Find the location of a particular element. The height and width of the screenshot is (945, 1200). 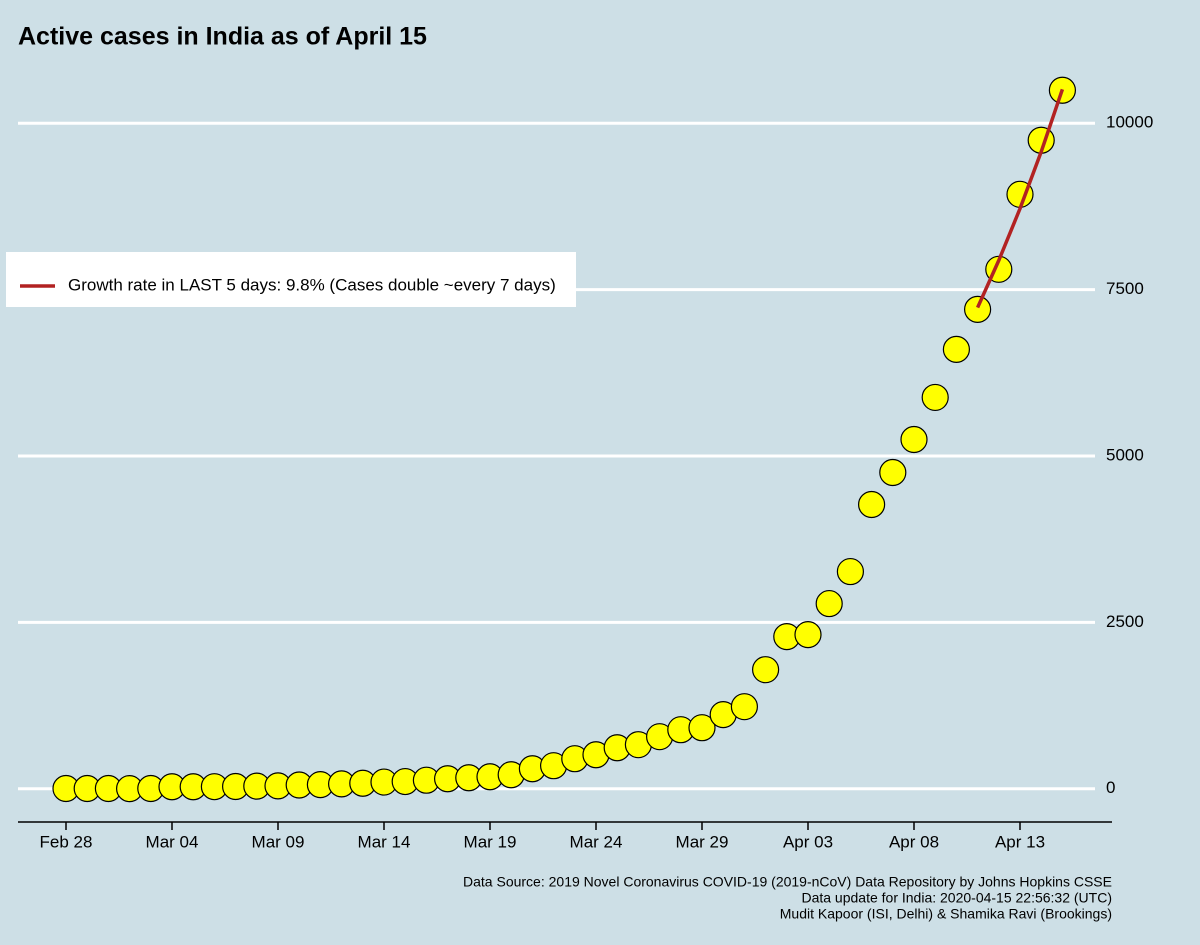

x-tick-label: Mar 19 is located at coordinates (490, 841).